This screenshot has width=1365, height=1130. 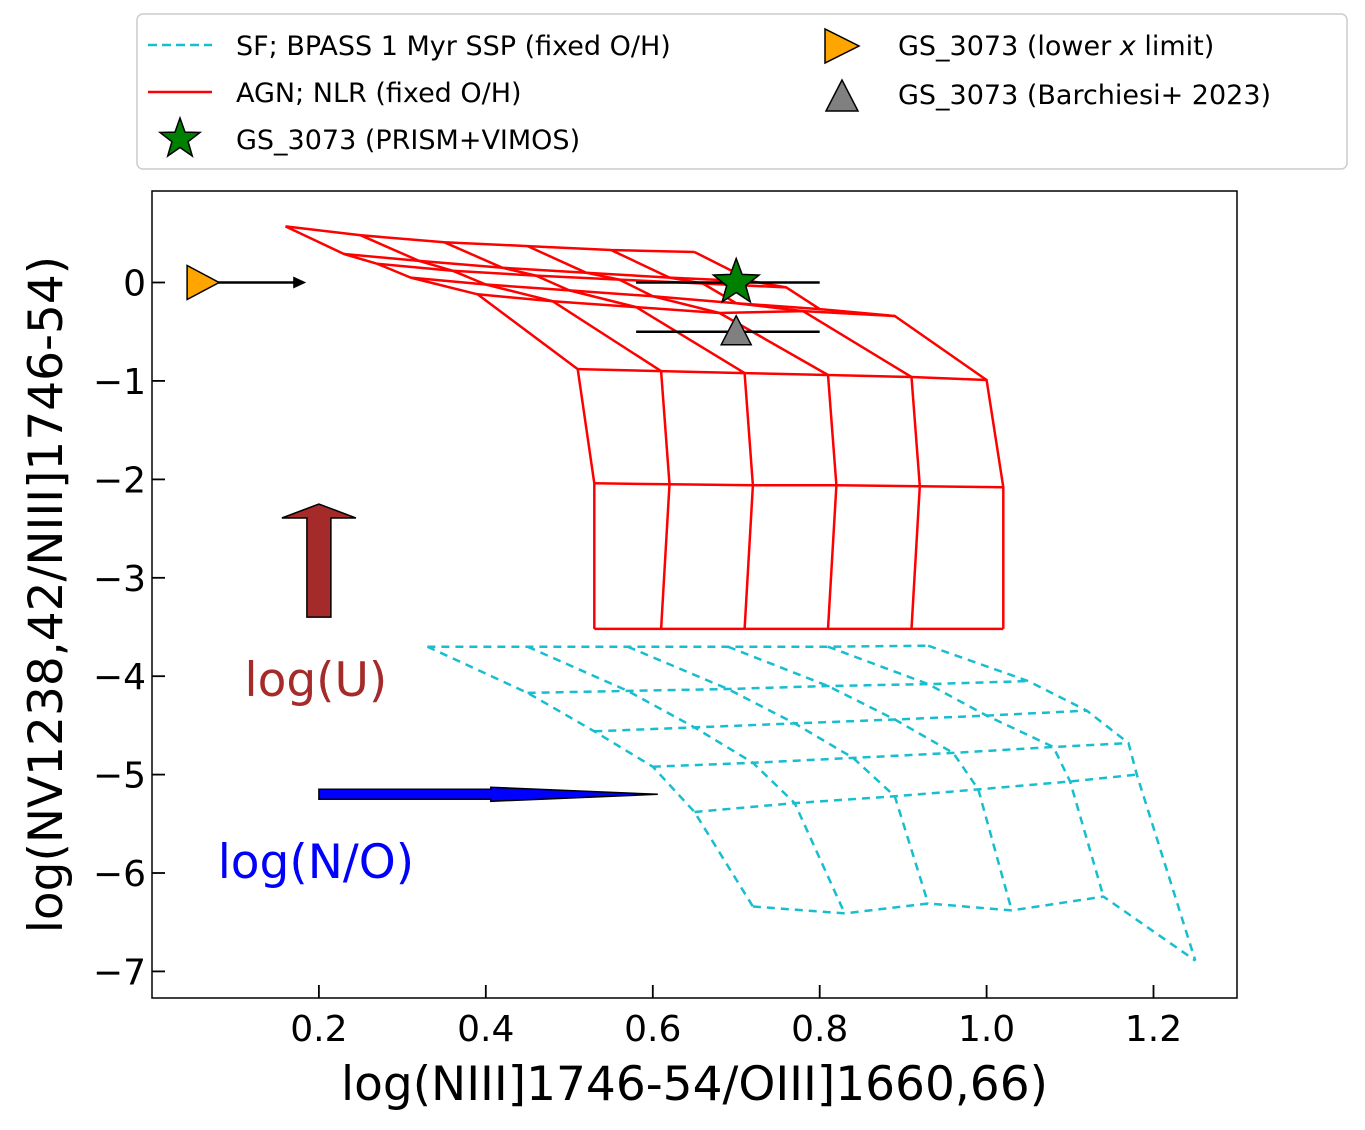 What do you see at coordinates (453, 46) in the screenshot?
I see `legend-sf-label: SF; BPASS 1 Myr SSP (fixed O/H)` at bounding box center [453, 46].